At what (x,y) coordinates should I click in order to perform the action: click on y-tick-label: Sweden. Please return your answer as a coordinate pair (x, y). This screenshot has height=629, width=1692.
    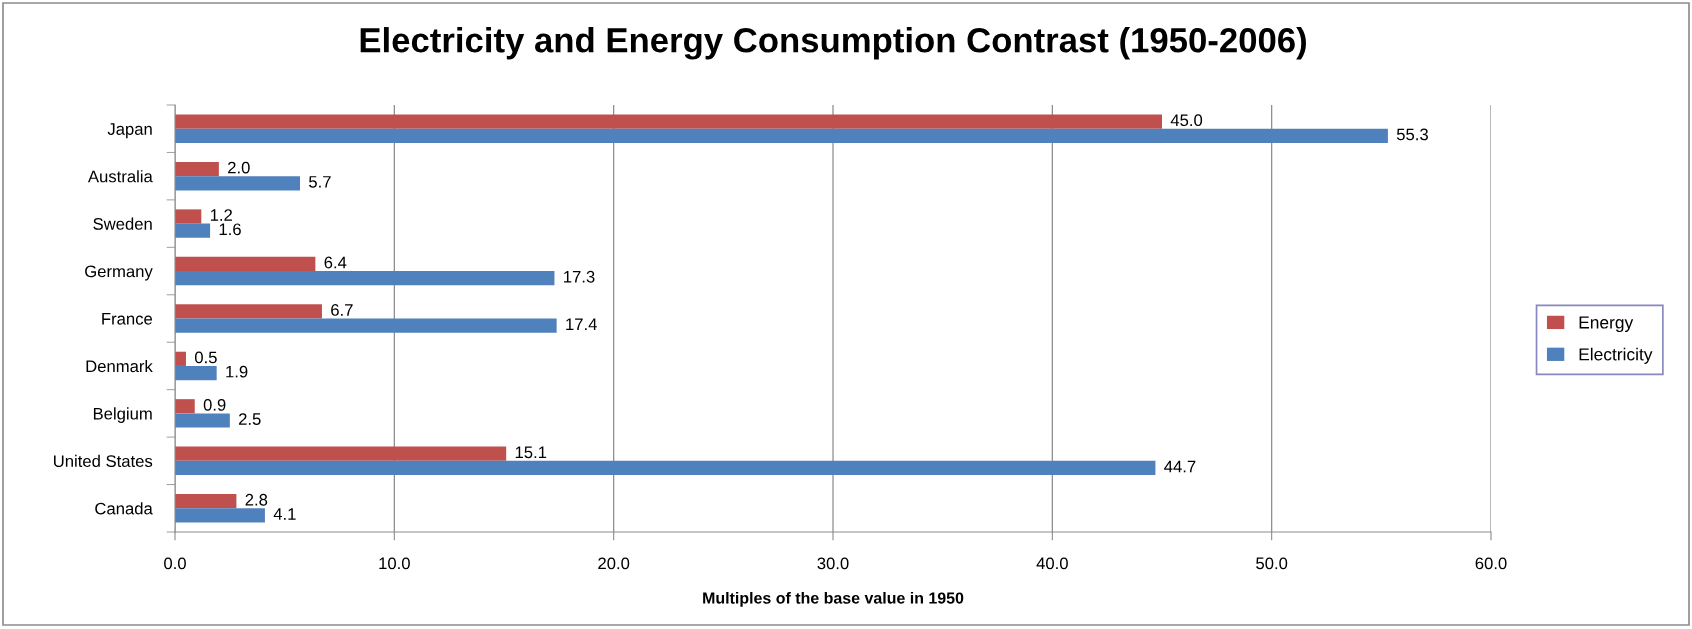
    Looking at the image, I should click on (122, 223).